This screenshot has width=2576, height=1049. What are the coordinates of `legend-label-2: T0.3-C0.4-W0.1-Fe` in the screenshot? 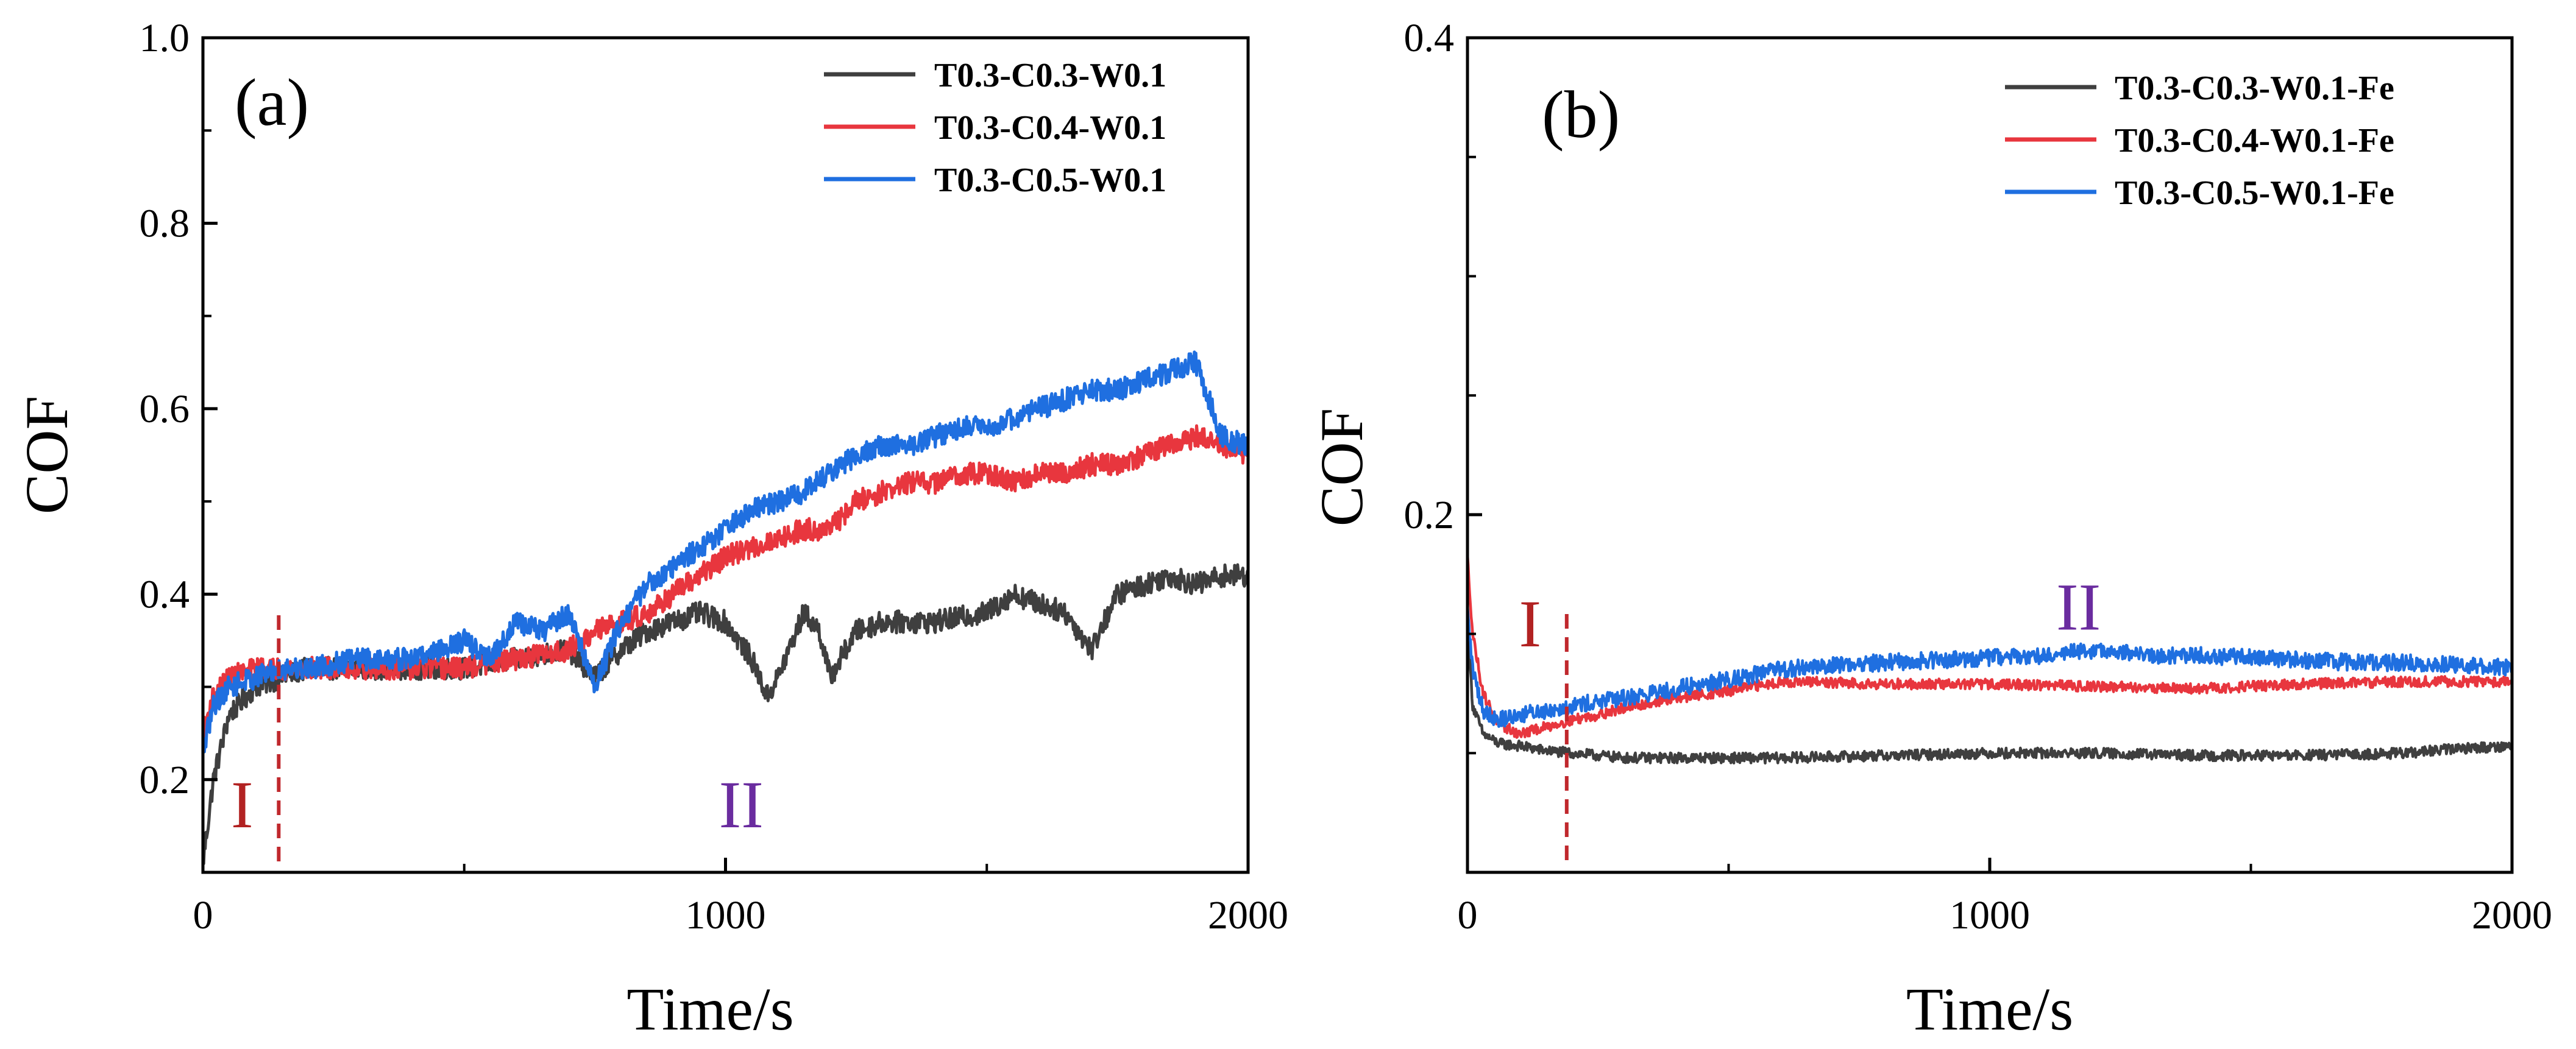 It's located at (2254, 141).